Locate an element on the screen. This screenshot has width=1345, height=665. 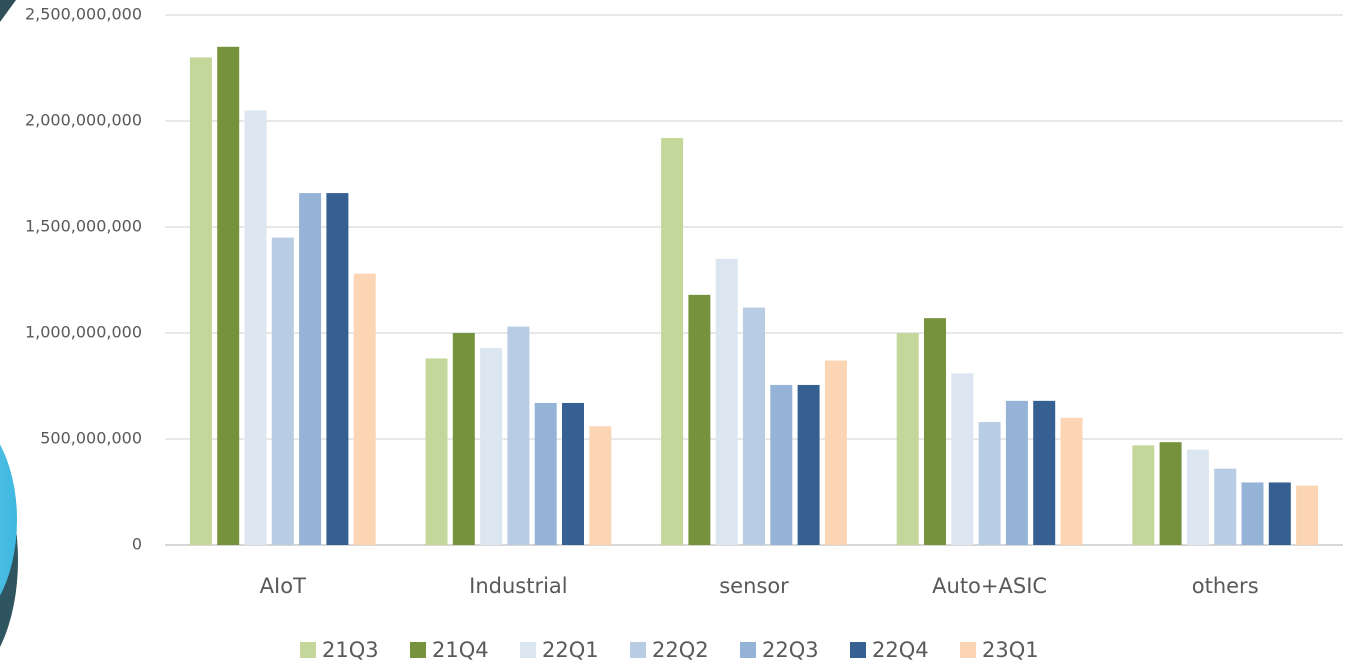
y-tick-label: 2,500,000,000 is located at coordinates (83, 14).